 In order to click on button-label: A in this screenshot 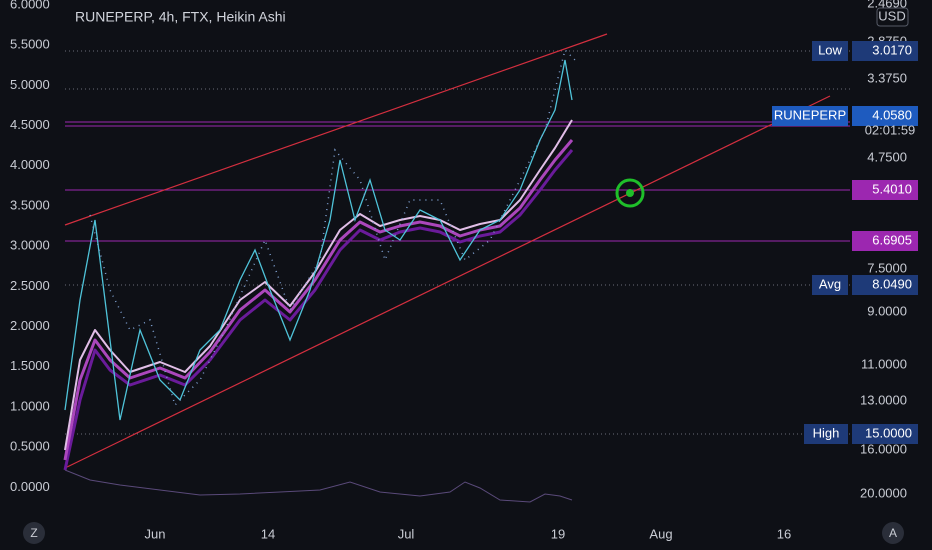, I will do `click(893, 533)`.